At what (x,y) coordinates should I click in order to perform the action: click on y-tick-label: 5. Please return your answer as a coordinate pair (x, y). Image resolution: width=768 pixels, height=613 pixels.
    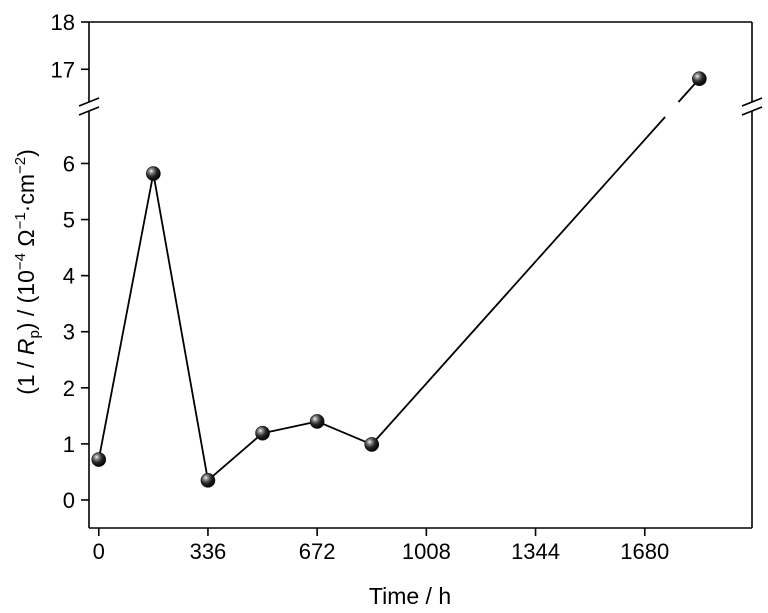
    Looking at the image, I should click on (69, 220).